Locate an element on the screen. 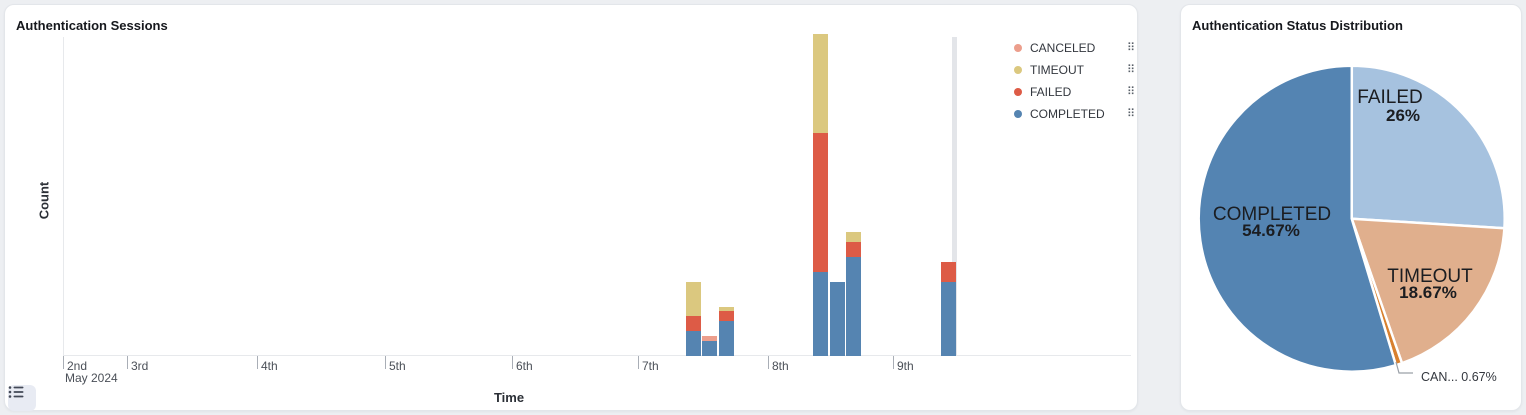 Image resolution: width=1526 pixels, height=415 pixels. bar-segment-canceled is located at coordinates (709, 339).